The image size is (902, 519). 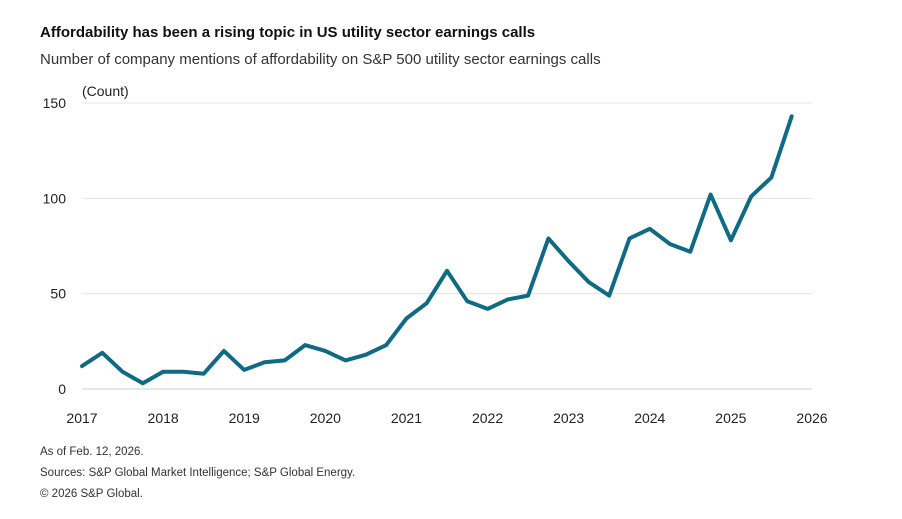 I want to click on footnote-copyright: © 2026 S&P Global., so click(x=91, y=494).